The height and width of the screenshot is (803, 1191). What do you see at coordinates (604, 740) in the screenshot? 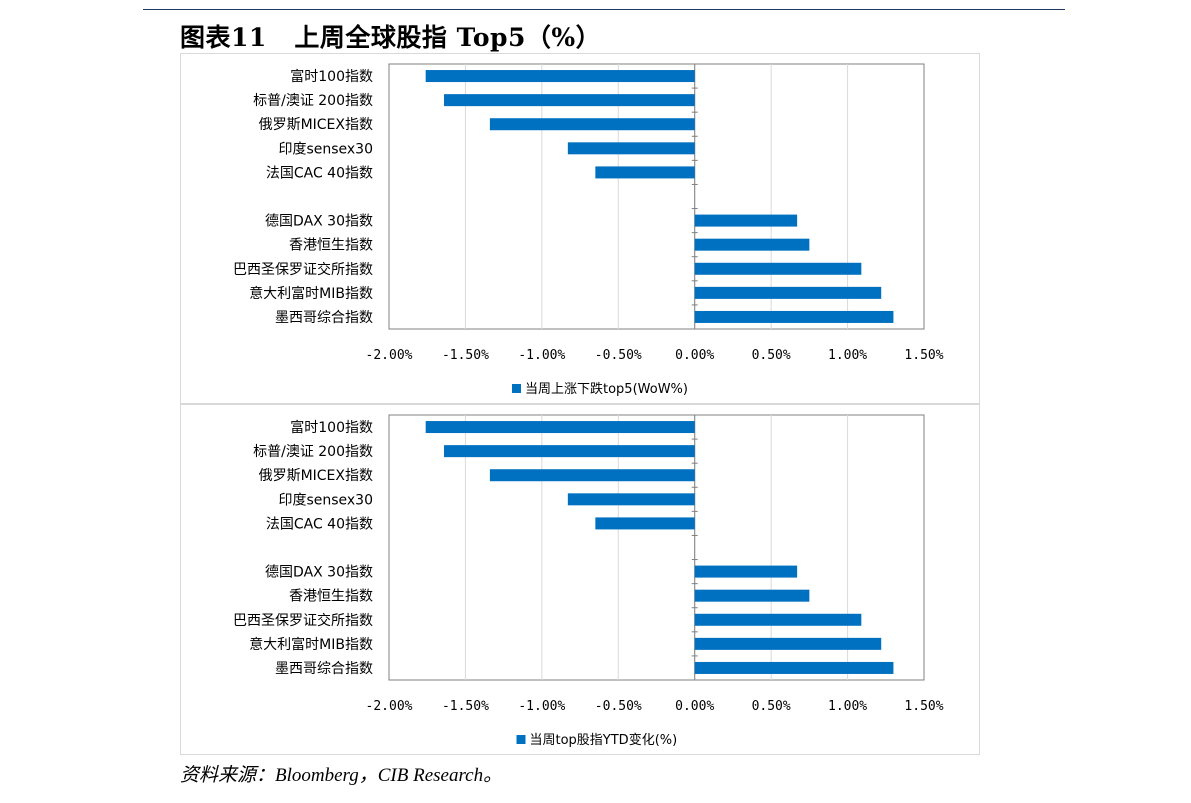
I see `legend-label: 当周top股指YTD变化(%)` at bounding box center [604, 740].